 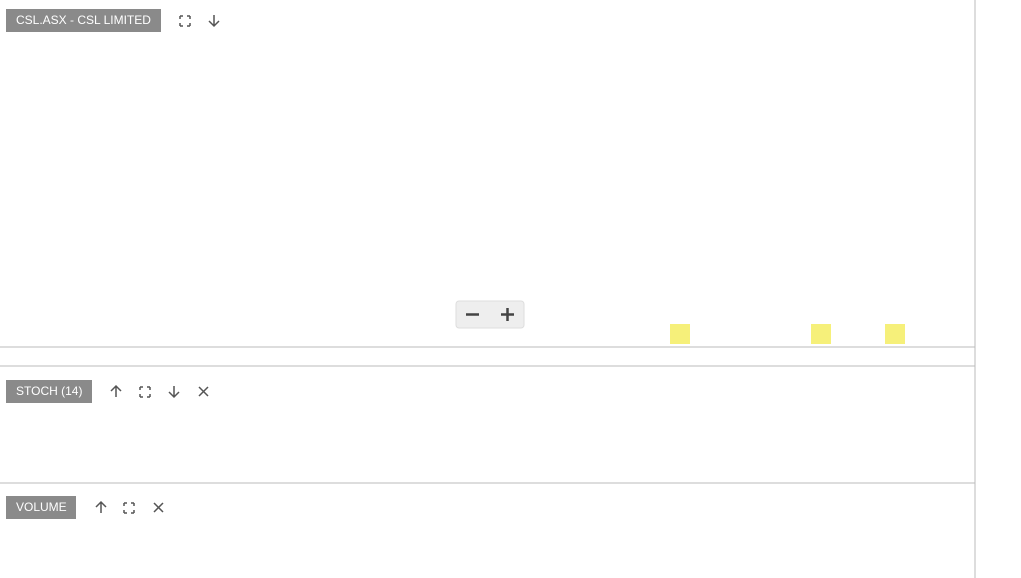 I want to click on zoom-control, so click(x=490, y=314).